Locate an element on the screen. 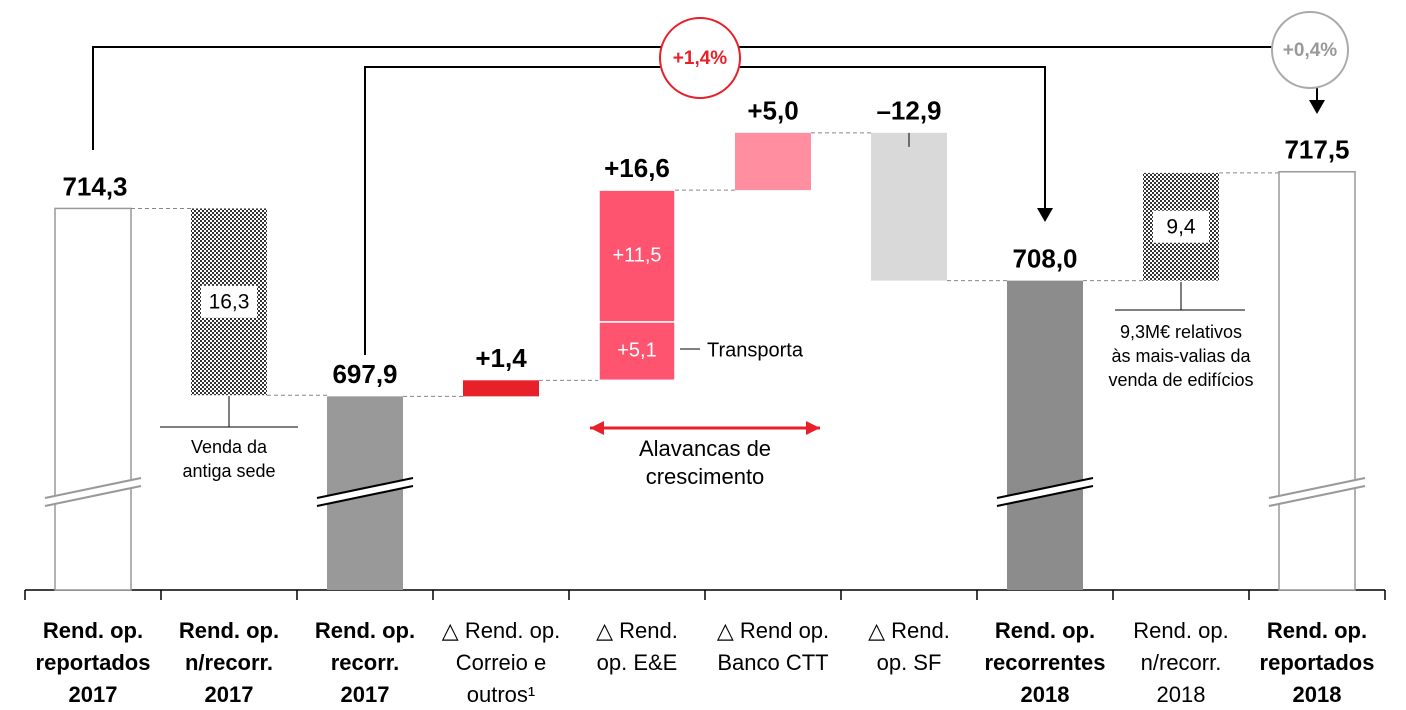  x-tick-label: Rend. op. reportados 2017 is located at coordinates (93, 662).